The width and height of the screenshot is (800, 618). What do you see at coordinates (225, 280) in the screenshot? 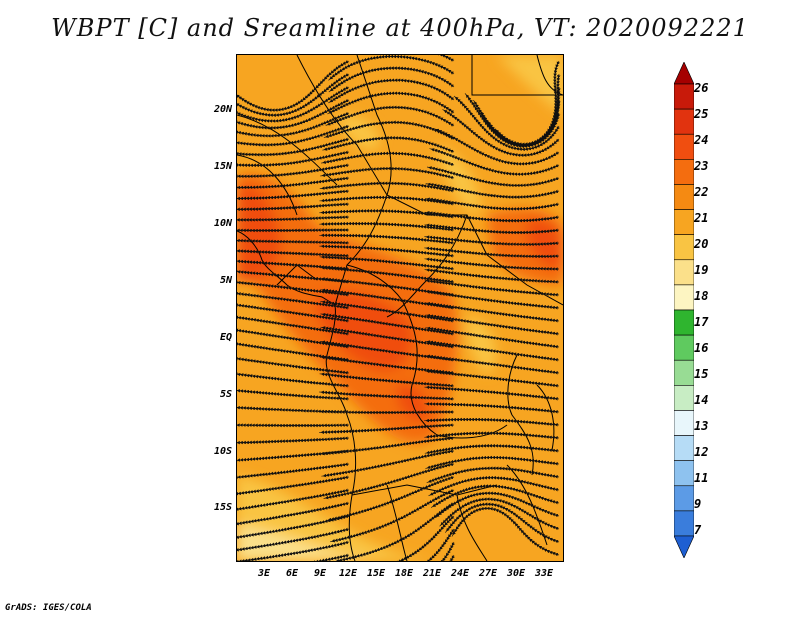
I see `lat-label-5n: 5N` at bounding box center [225, 280].